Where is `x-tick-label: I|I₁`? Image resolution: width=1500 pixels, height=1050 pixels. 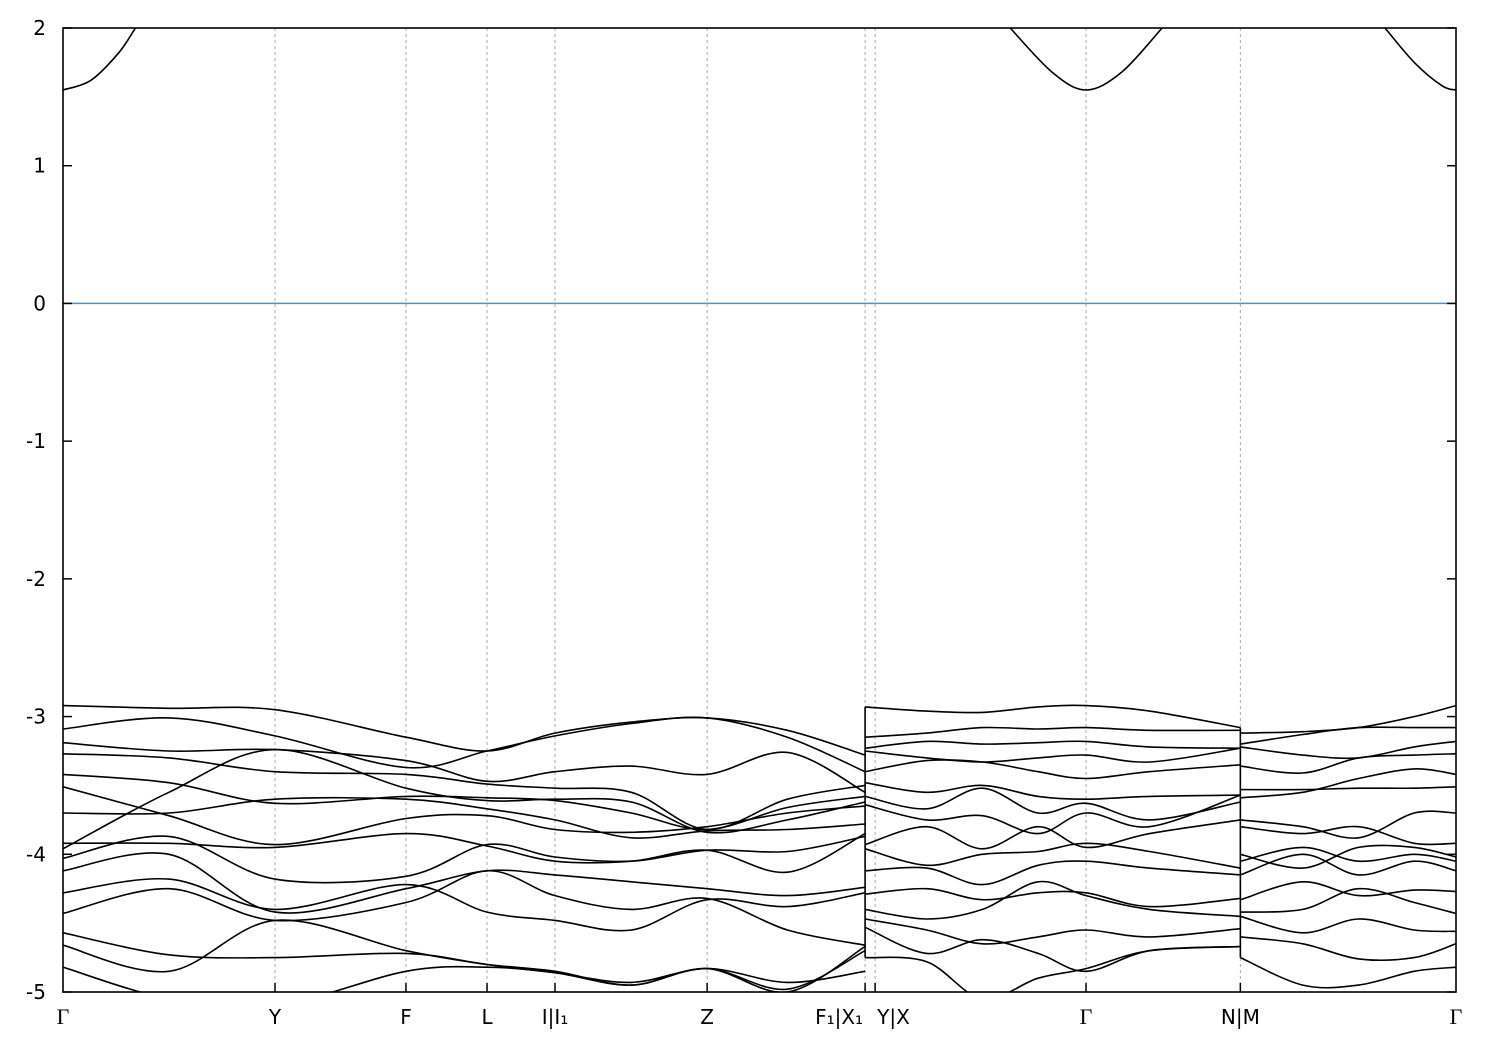 x-tick-label: I|I₁ is located at coordinates (555, 1017).